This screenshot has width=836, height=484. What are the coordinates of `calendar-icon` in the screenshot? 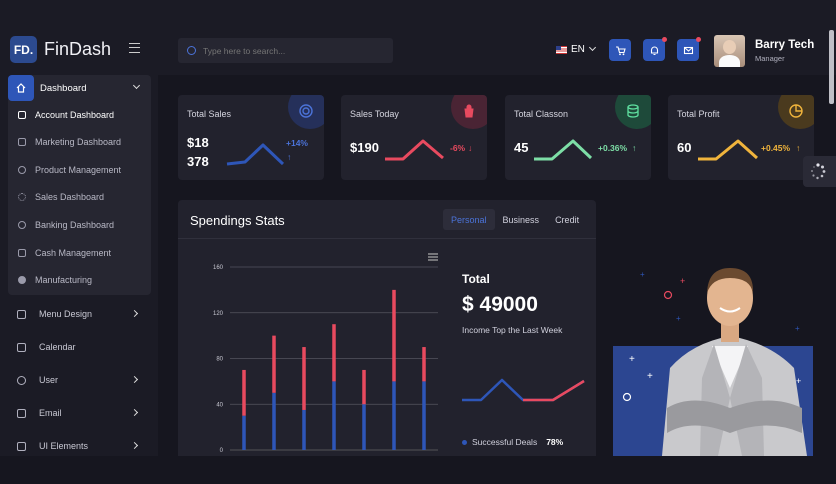 It's located at (21, 347).